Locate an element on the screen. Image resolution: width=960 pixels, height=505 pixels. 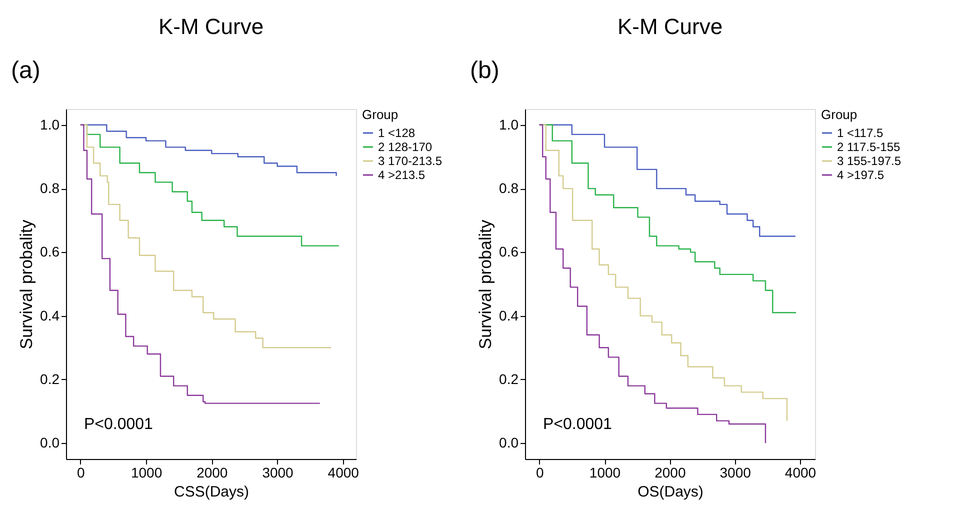
legend-label: 4 >213.5 is located at coordinates (402, 175).